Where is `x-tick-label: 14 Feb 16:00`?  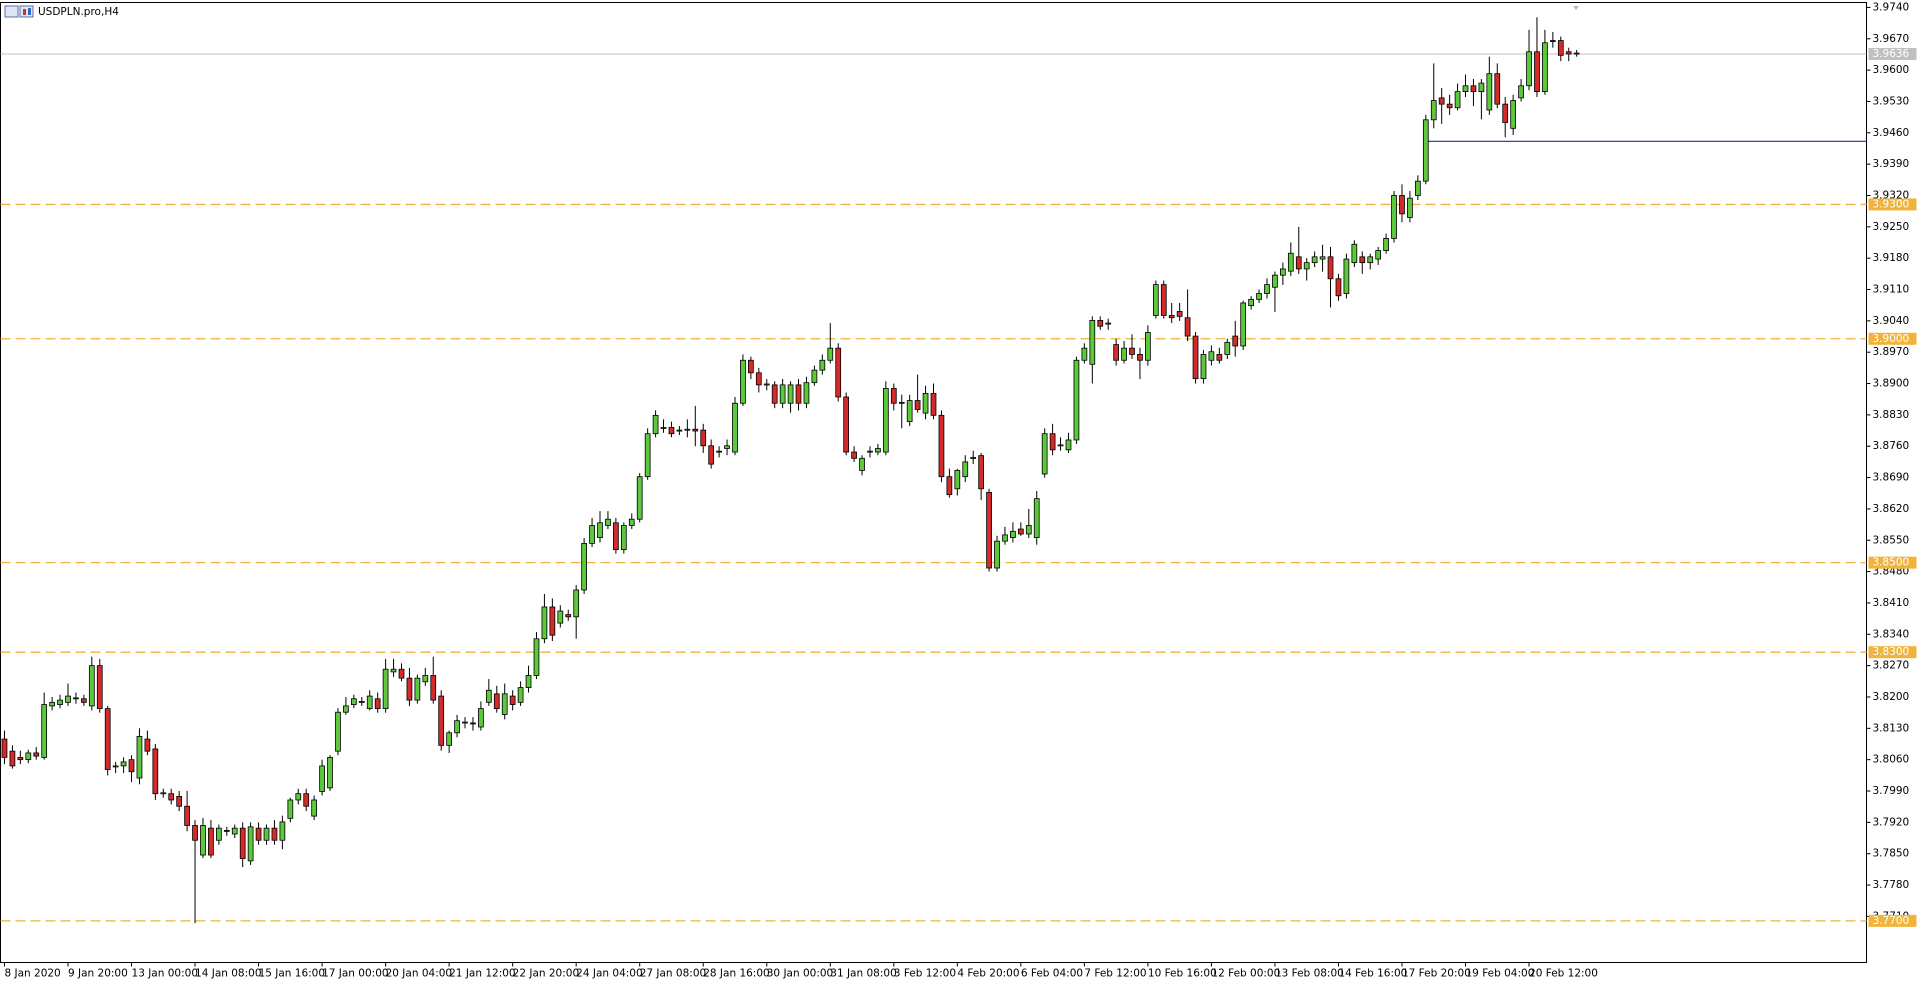 x-tick-label: 14 Feb 16:00 is located at coordinates (1372, 974).